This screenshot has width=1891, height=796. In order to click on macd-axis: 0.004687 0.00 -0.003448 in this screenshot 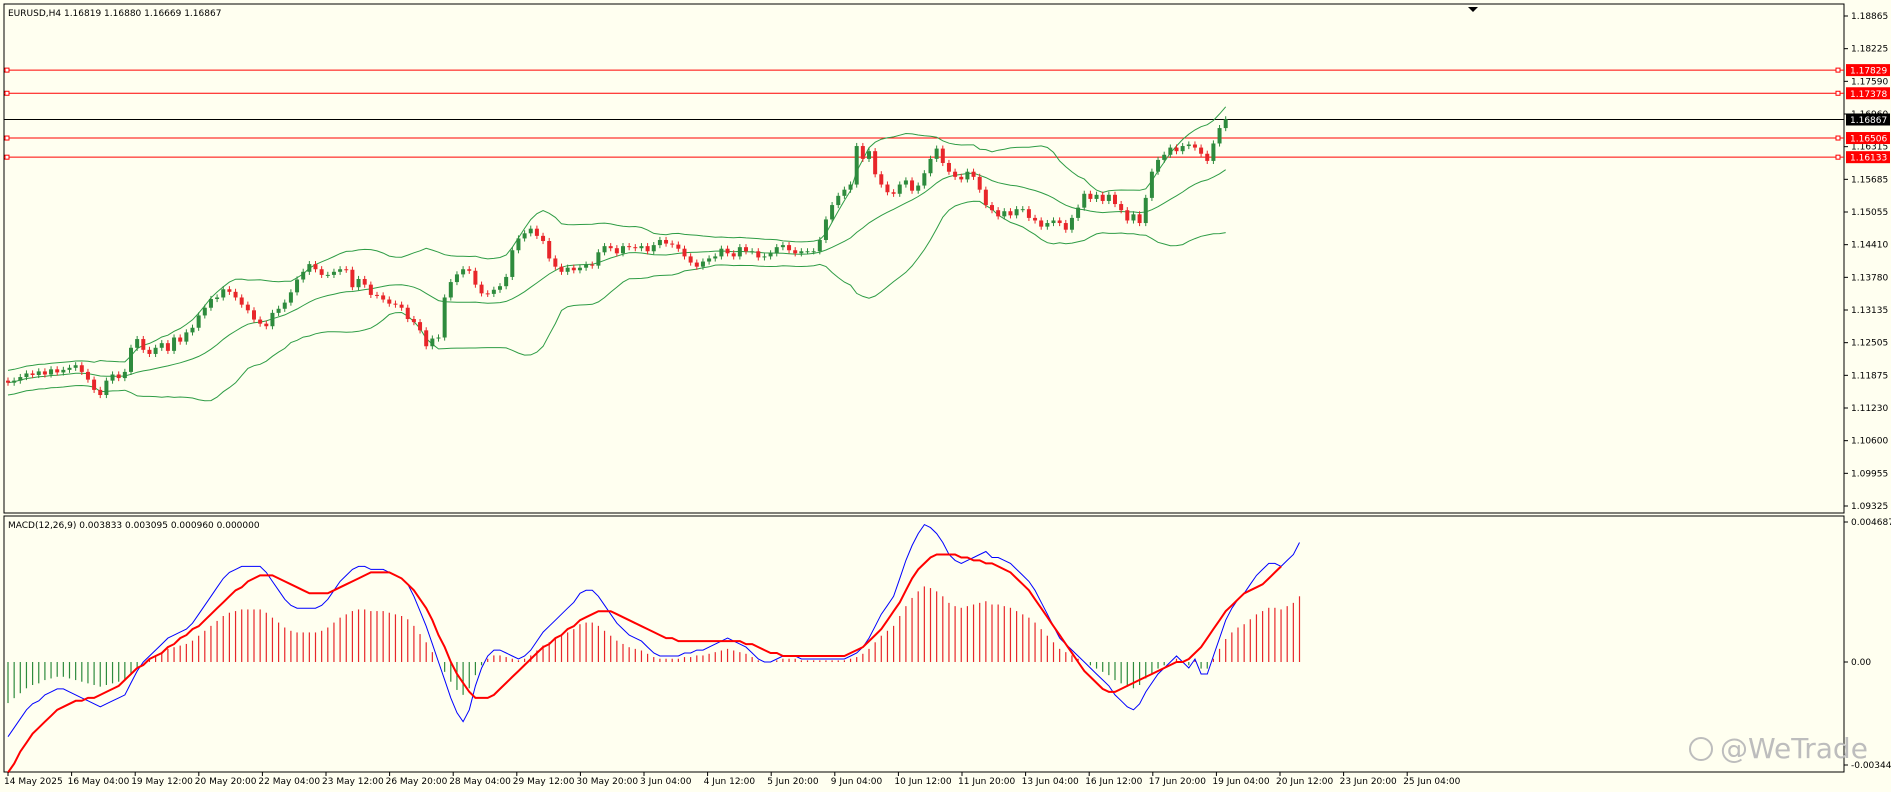, I will do `click(1867, 644)`.